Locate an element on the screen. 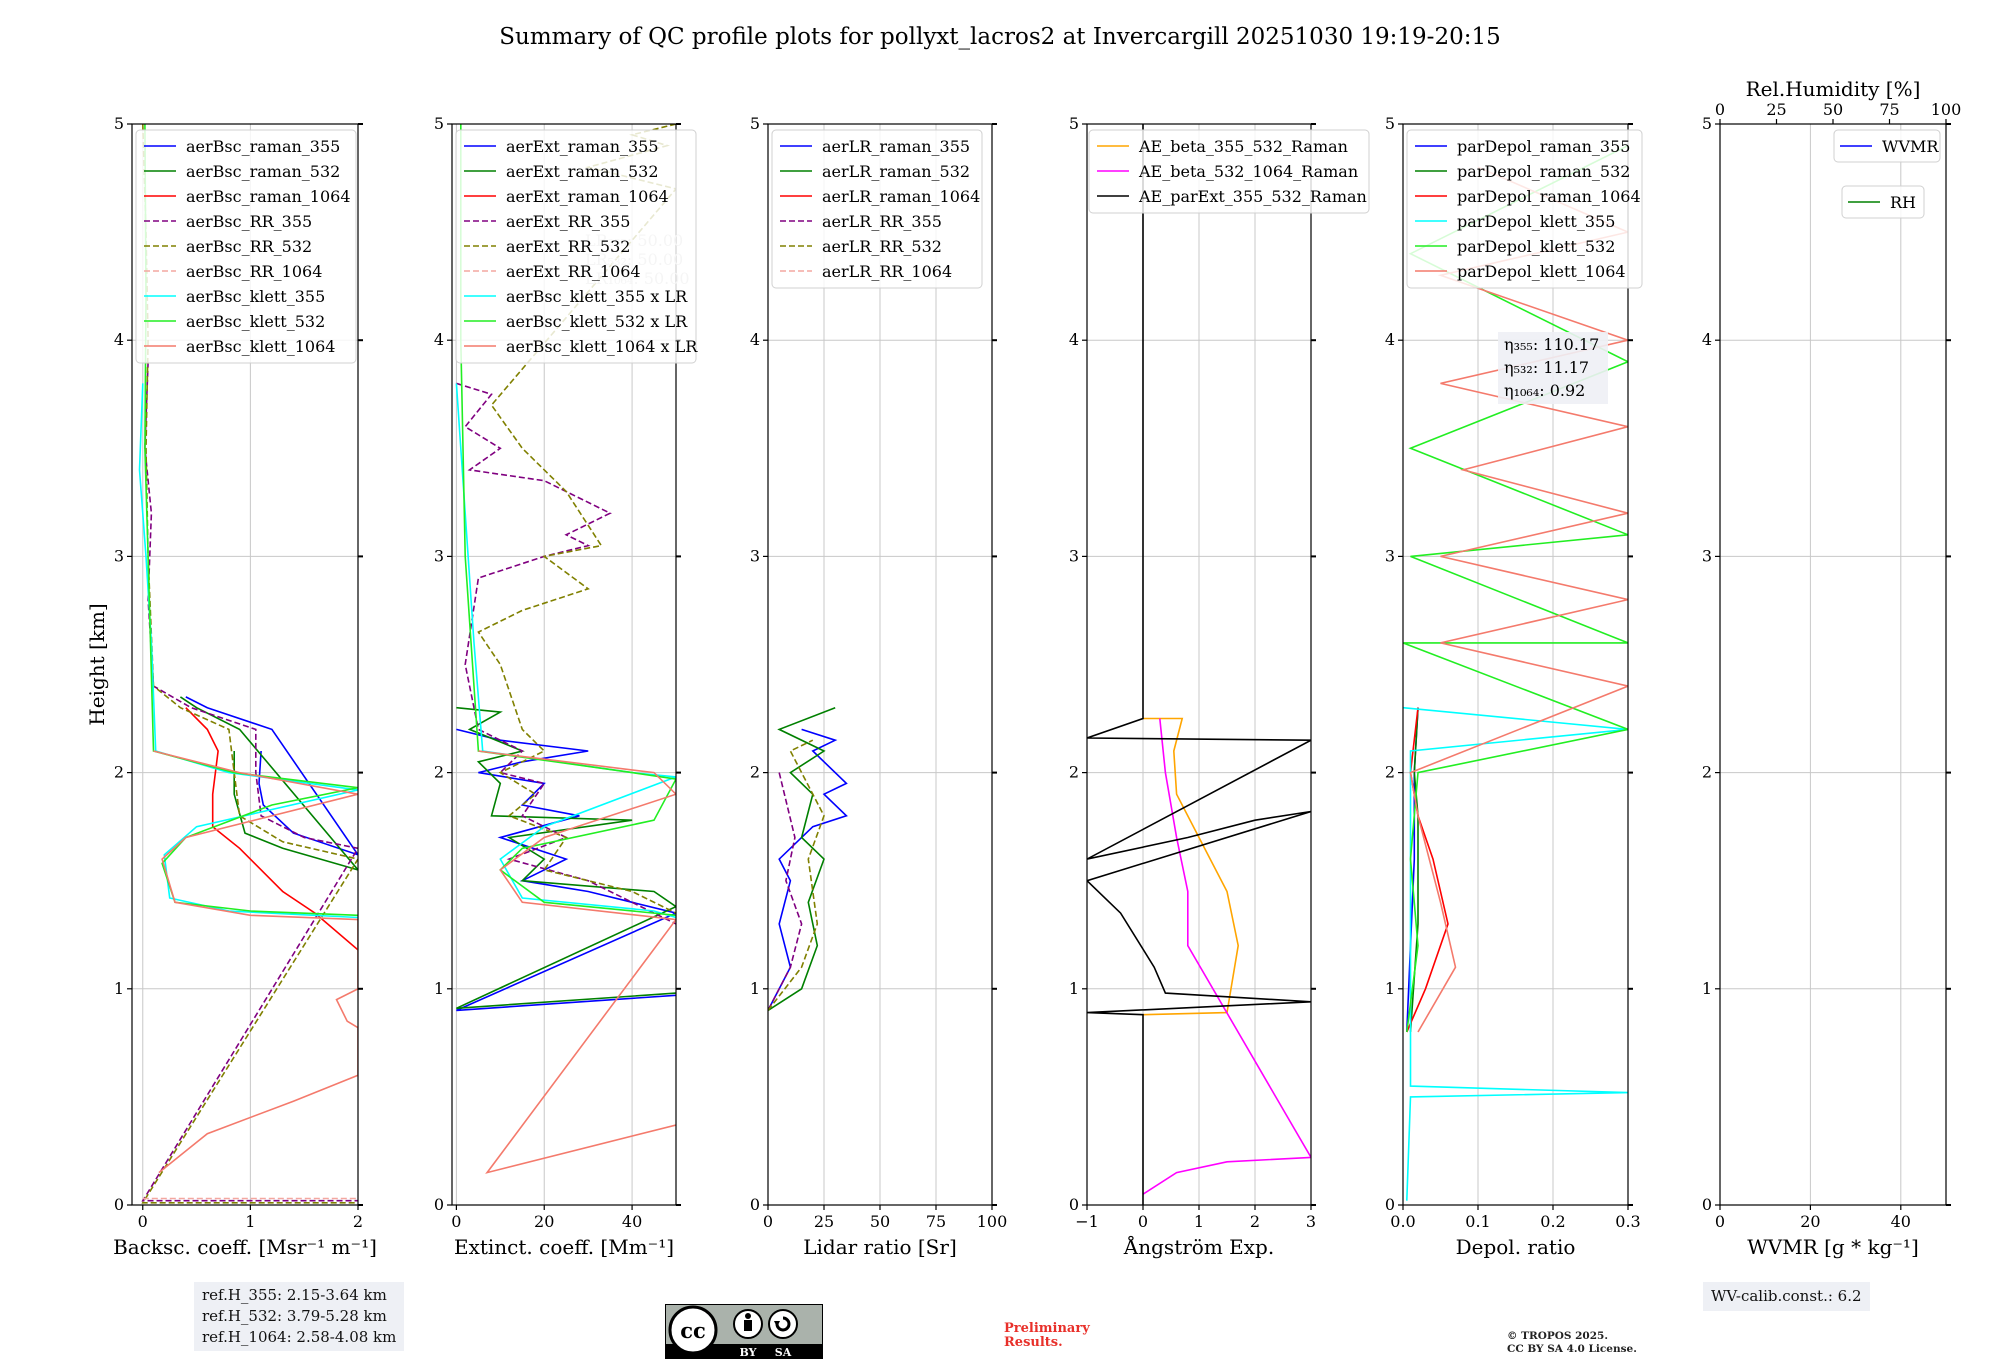 The image size is (2000, 1360). y-axis-label: Height [km] is located at coordinates (97, 664).